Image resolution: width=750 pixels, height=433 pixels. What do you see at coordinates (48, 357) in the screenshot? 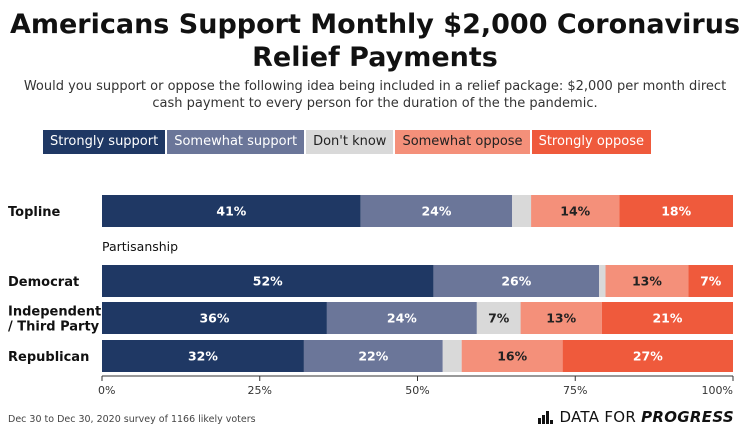
I see `category-label: Republican` at bounding box center [48, 357].